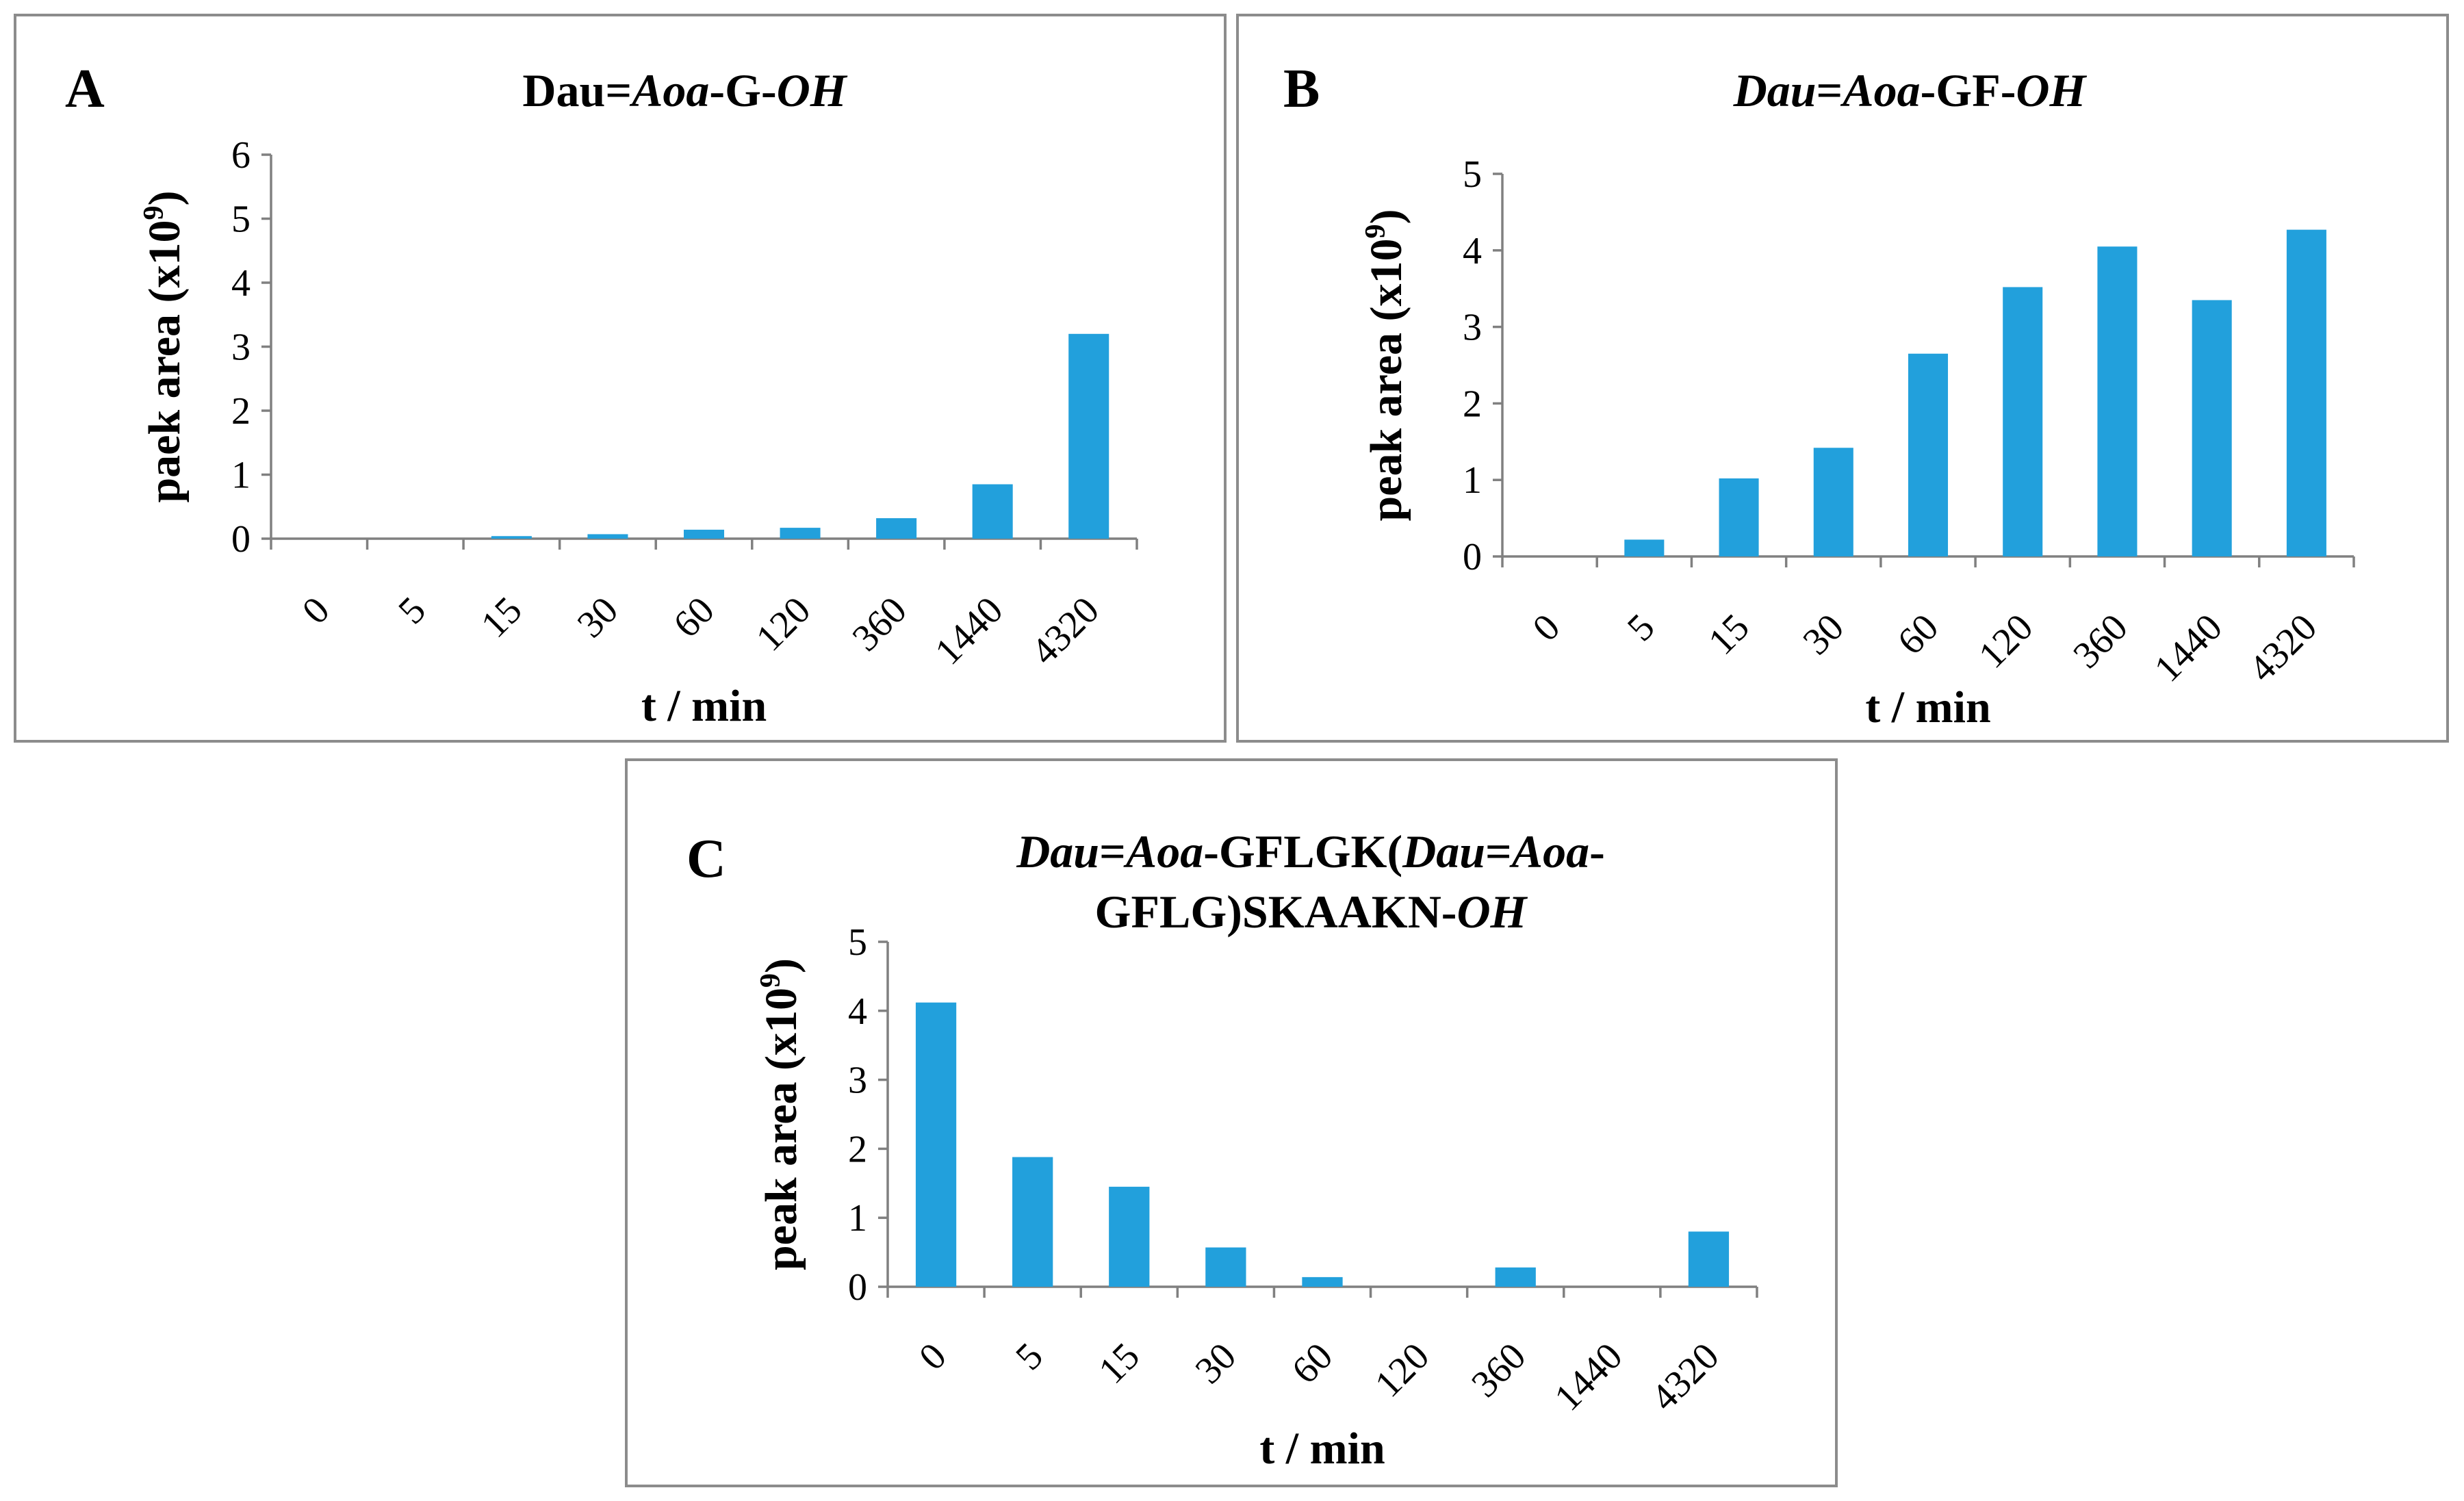  What do you see at coordinates (1119, 1363) in the screenshot?
I see `panel-c-x-tick-label: 15` at bounding box center [1119, 1363].